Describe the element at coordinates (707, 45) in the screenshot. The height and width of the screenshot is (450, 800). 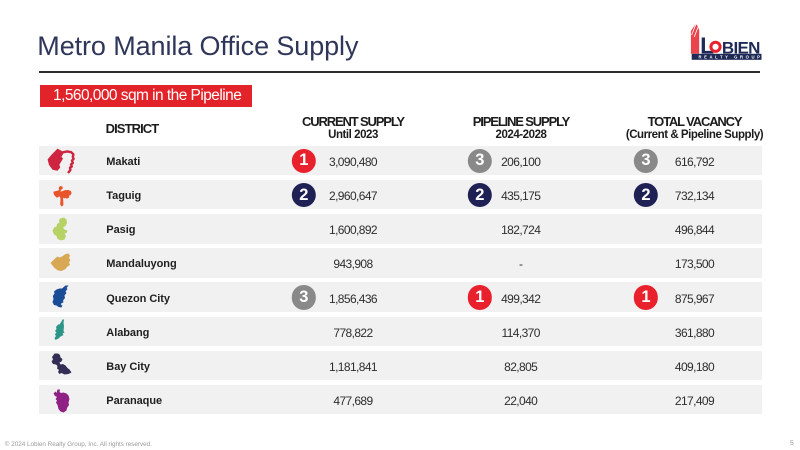
I see `svg-text: L` at that location.